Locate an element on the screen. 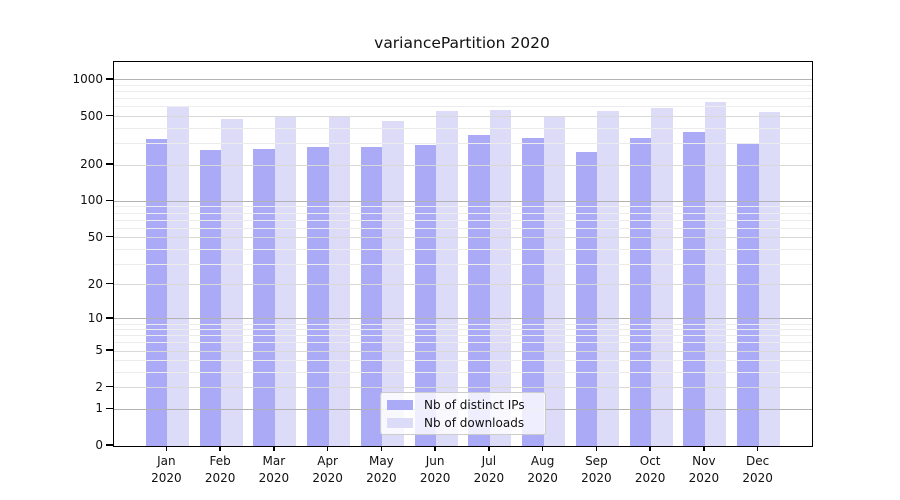 The image size is (900, 500). x-tick-label: Apr 2020 is located at coordinates (328, 469).